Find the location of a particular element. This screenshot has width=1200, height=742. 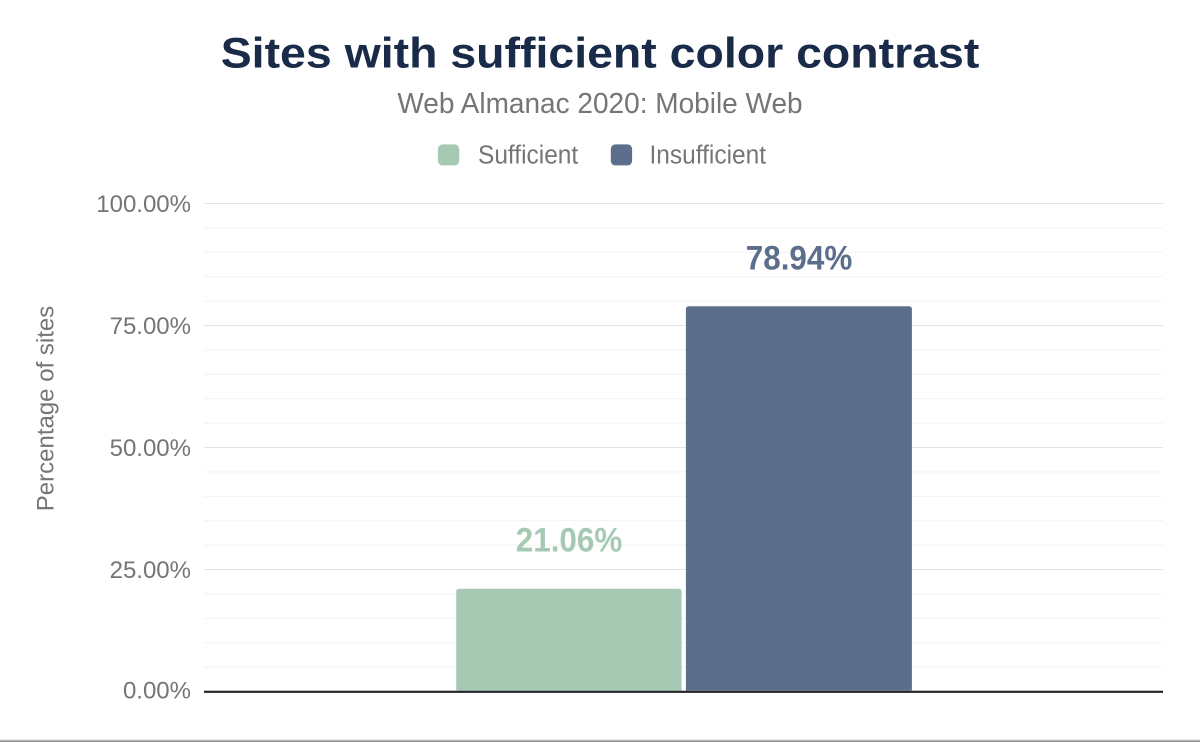

svg-text: Sufficient is located at coordinates (528, 155).